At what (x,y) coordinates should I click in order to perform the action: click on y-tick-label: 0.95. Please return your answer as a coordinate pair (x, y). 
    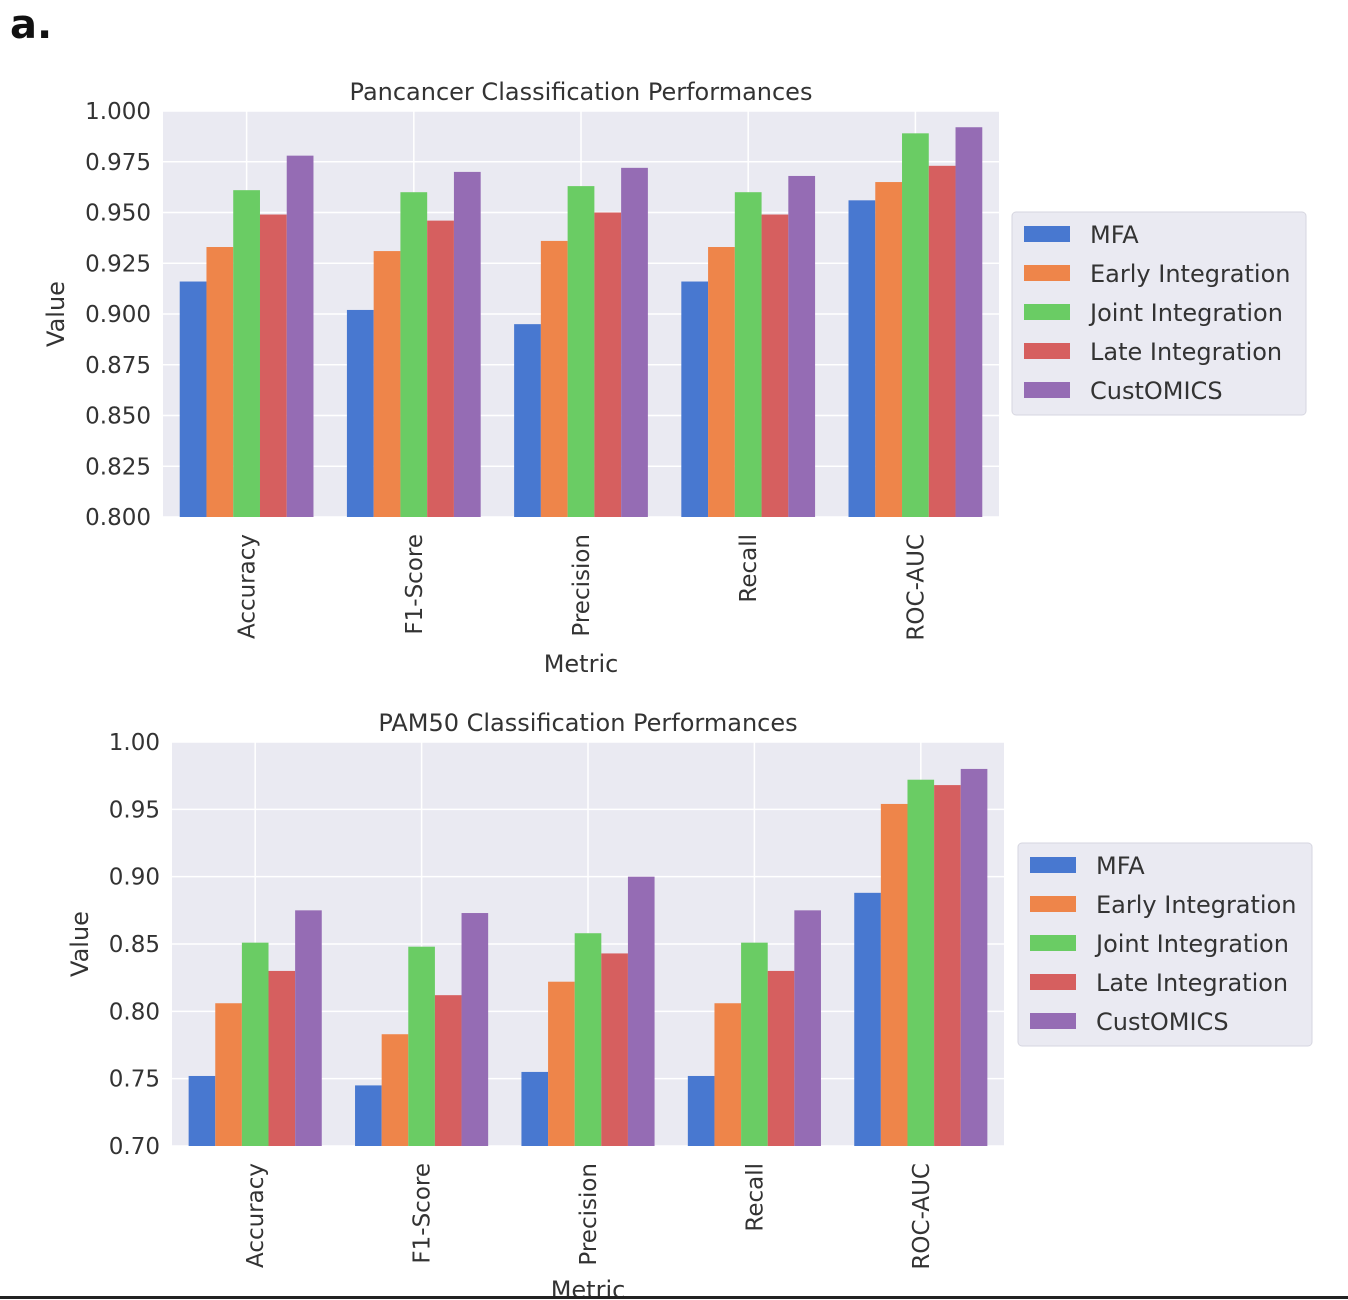
    Looking at the image, I should click on (134, 810).